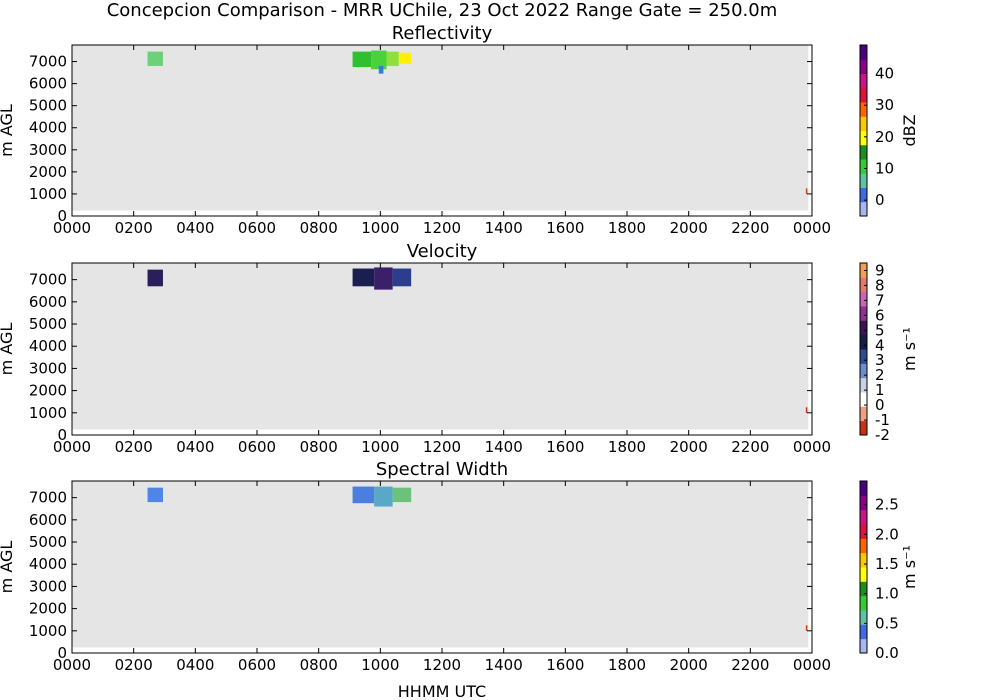  What do you see at coordinates (880, 300) in the screenshot?
I see `colorbar-tick-label: 7` at bounding box center [880, 300].